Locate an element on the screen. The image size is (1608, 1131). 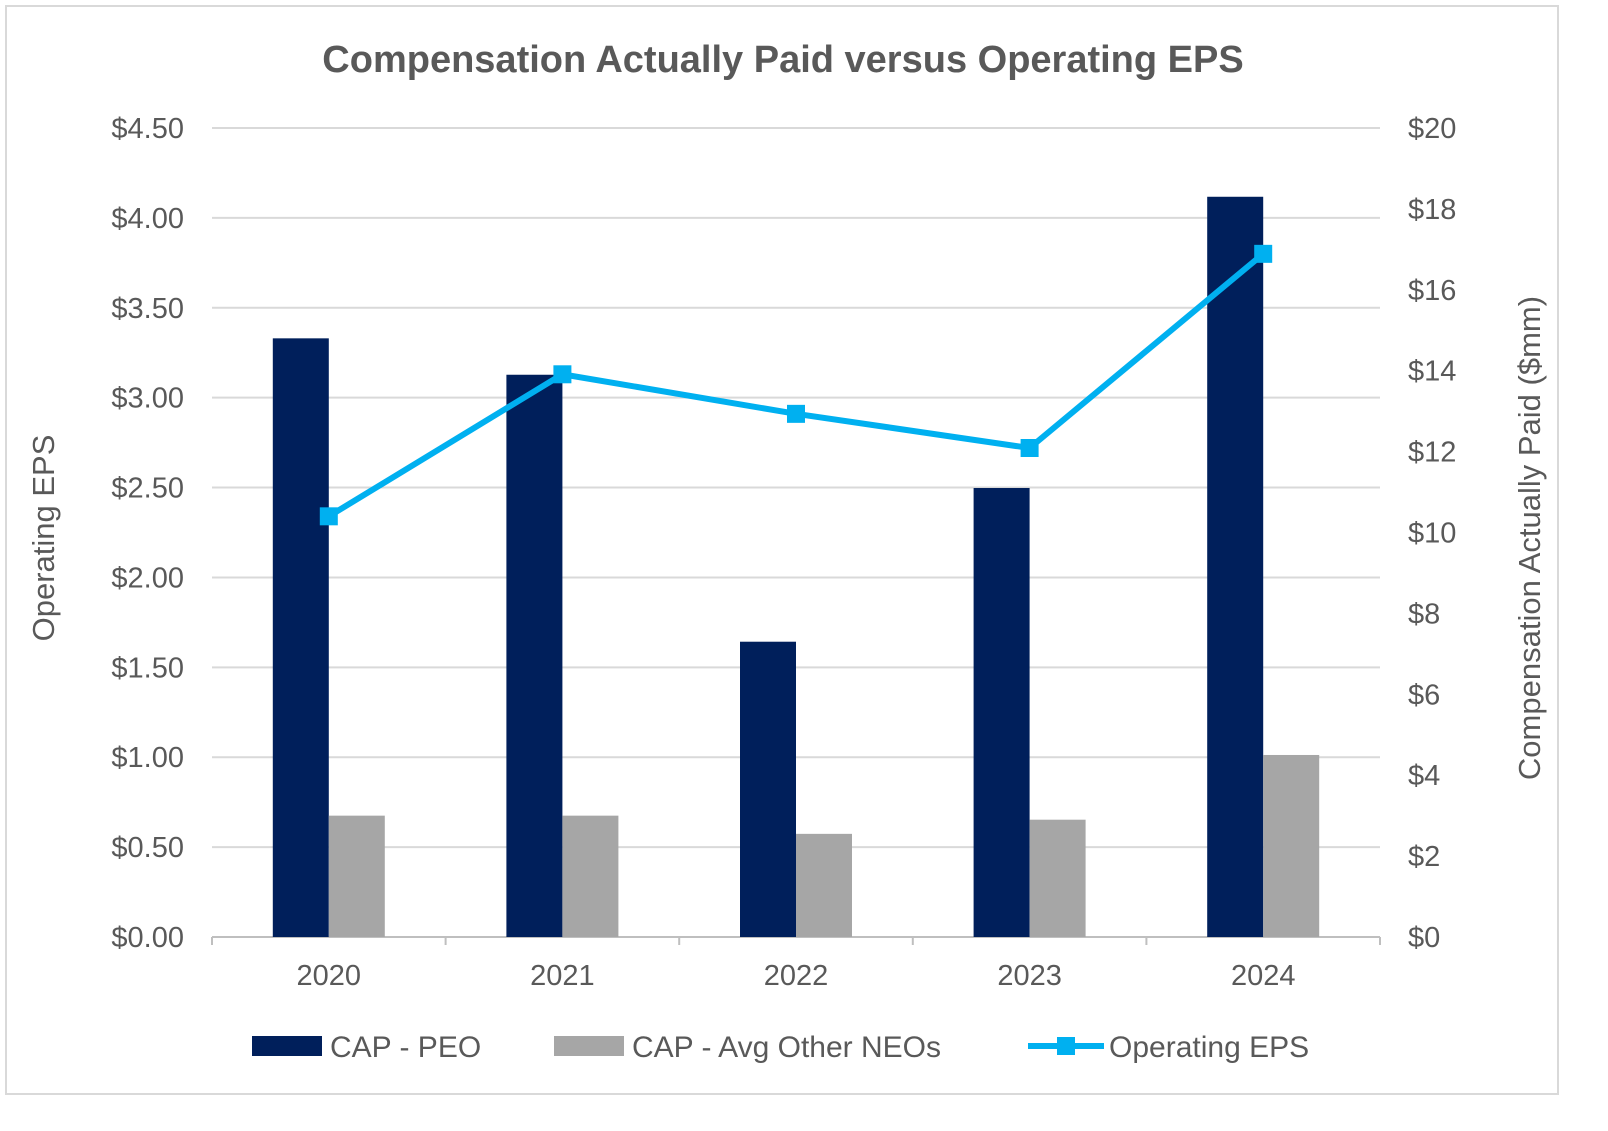
legend-label: Operating EPS is located at coordinates (1209, 1047).